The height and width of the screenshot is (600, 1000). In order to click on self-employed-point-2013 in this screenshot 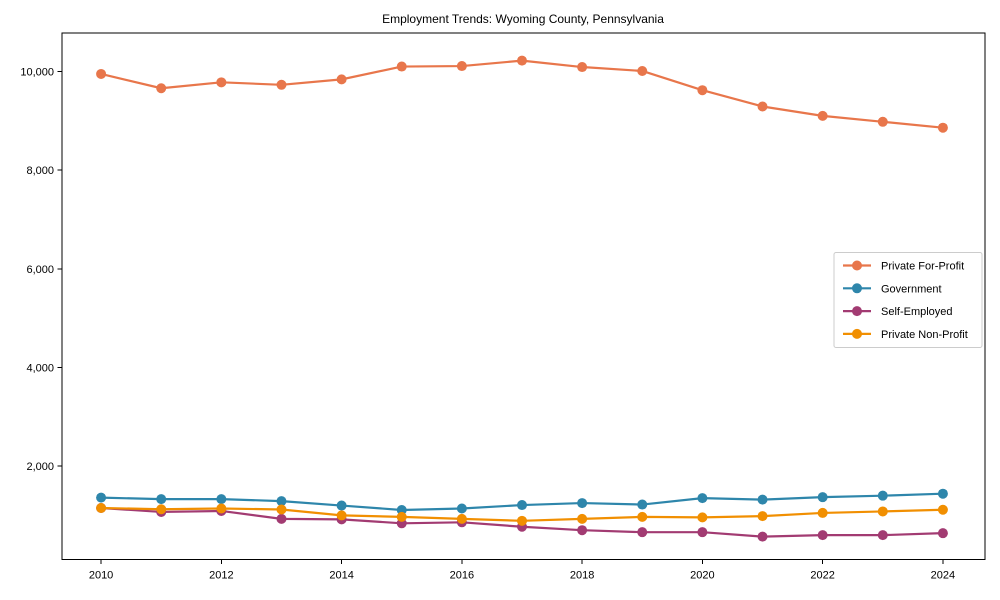, I will do `click(281, 518)`.